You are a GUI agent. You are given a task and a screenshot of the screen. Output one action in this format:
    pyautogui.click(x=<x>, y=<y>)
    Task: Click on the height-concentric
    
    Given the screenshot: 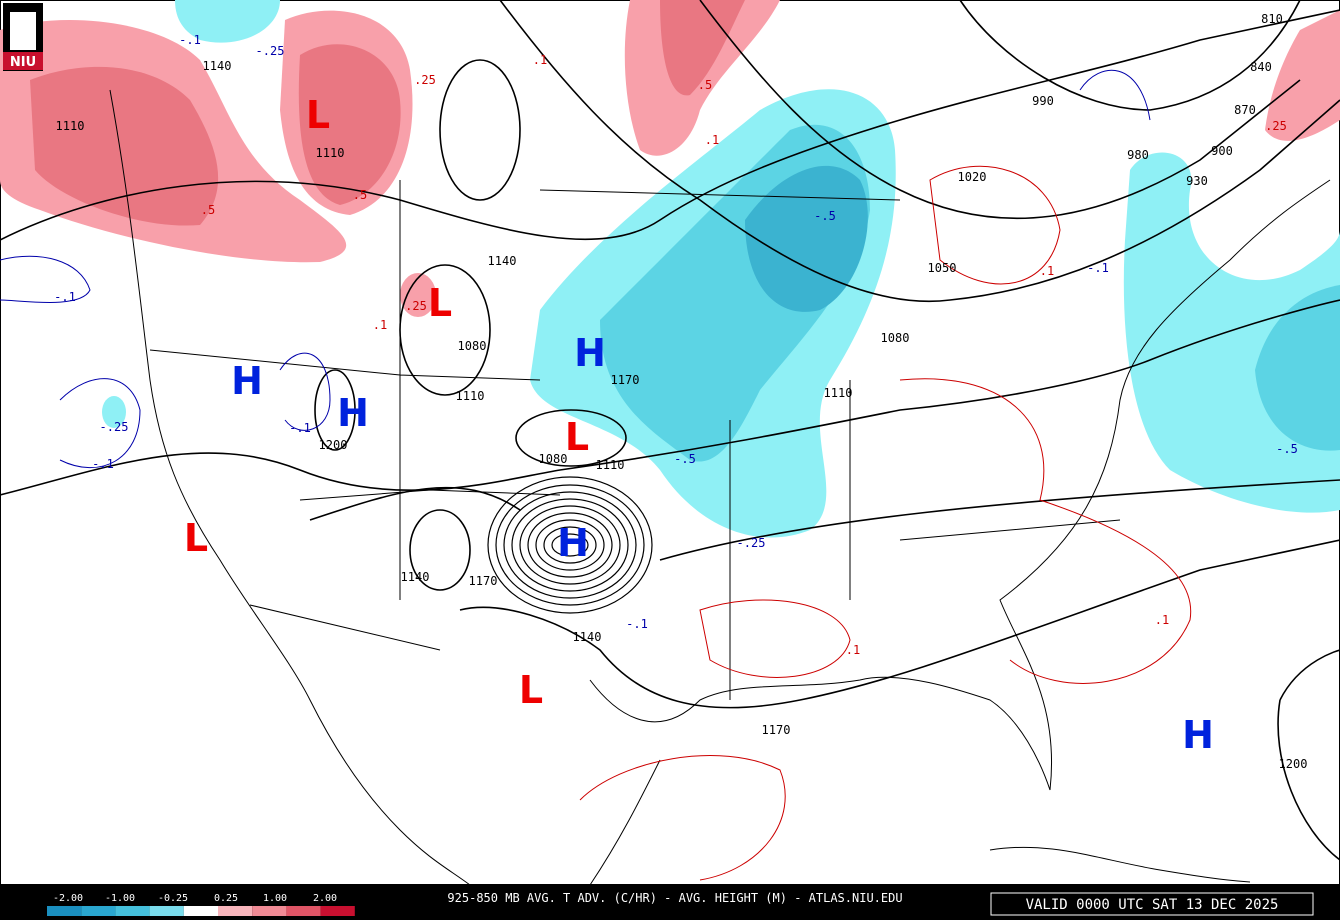 What is the action you would take?
    pyautogui.click(x=570, y=545)
    